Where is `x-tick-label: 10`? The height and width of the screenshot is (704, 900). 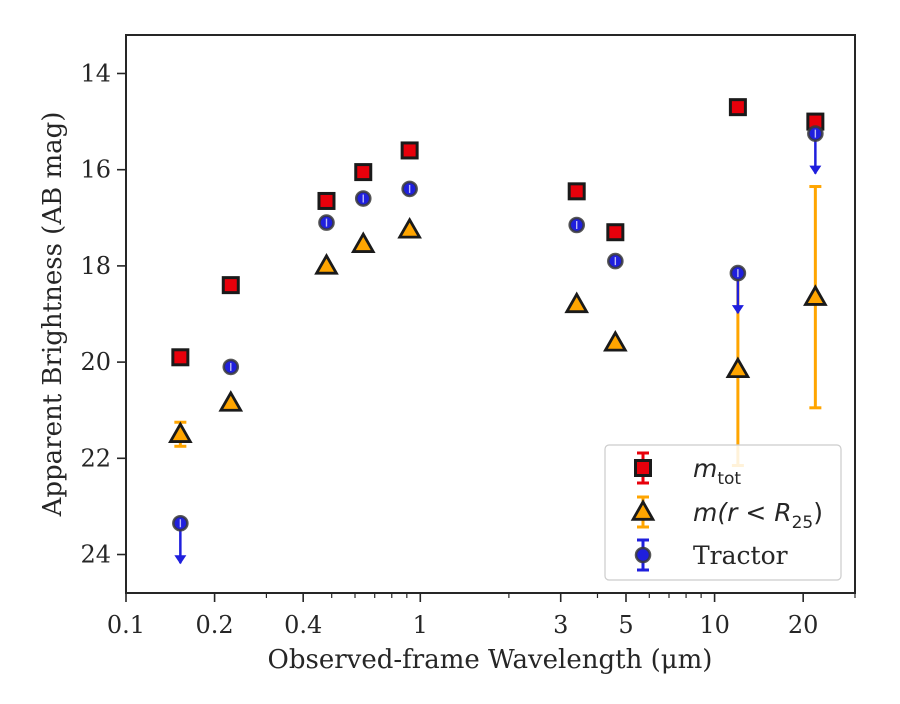 x-tick-label: 10 is located at coordinates (714, 625).